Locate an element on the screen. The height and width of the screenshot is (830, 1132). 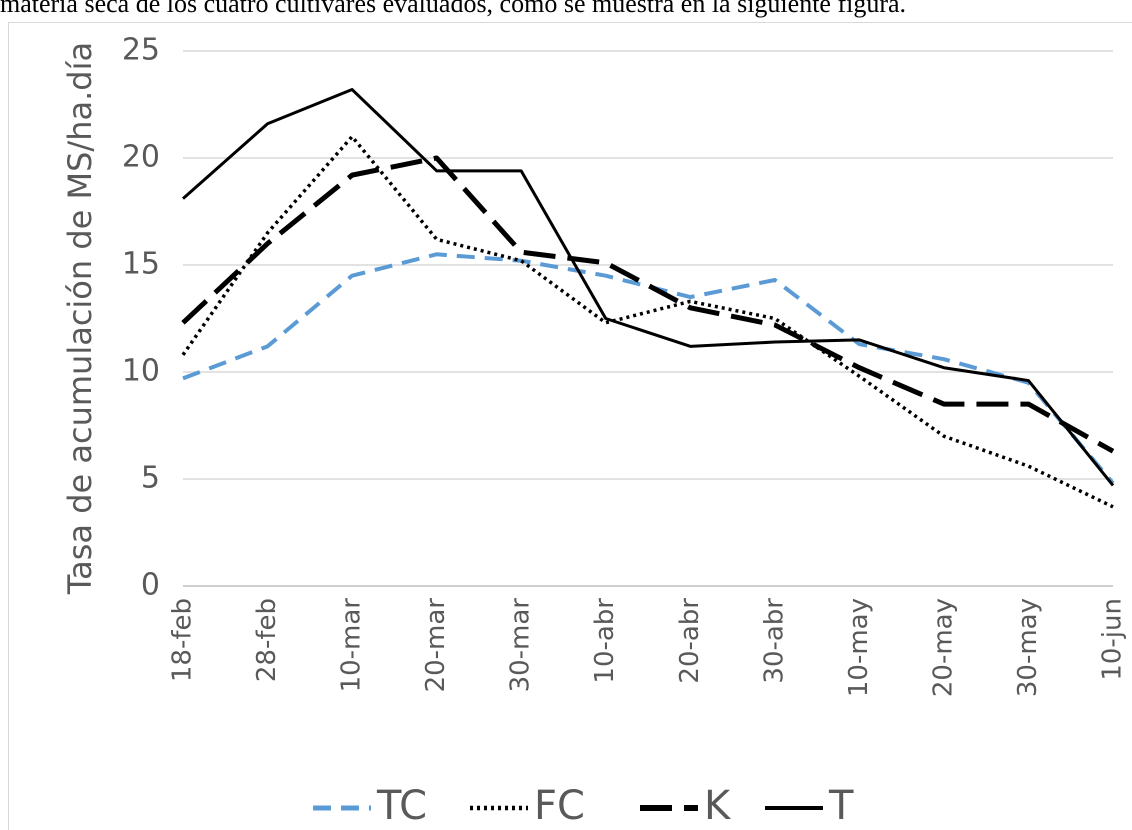
y-tick-label: 25 is located at coordinates (141, 50).